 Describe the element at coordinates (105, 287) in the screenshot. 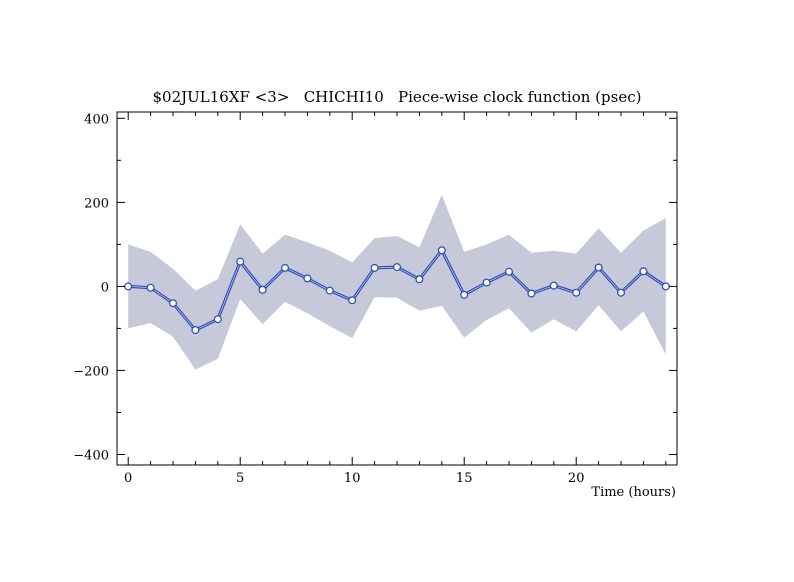

I see `y-tick-label-0: 0` at that location.